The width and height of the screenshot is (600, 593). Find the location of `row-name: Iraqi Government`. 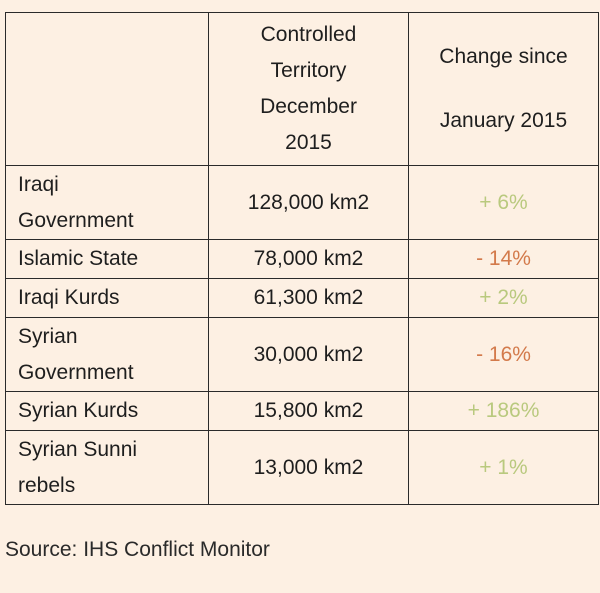

row-name: Iraqi Government is located at coordinates (107, 202).